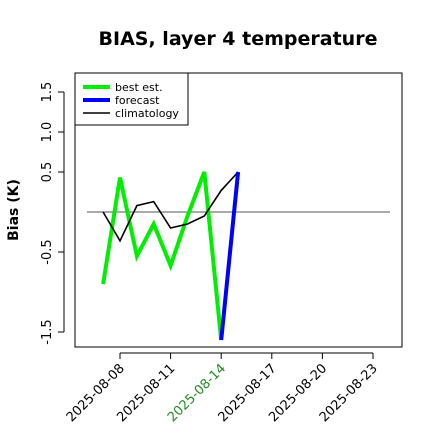 Image resolution: width=440 pixels, height=440 pixels. I want to click on series-layer, so click(171, 256).